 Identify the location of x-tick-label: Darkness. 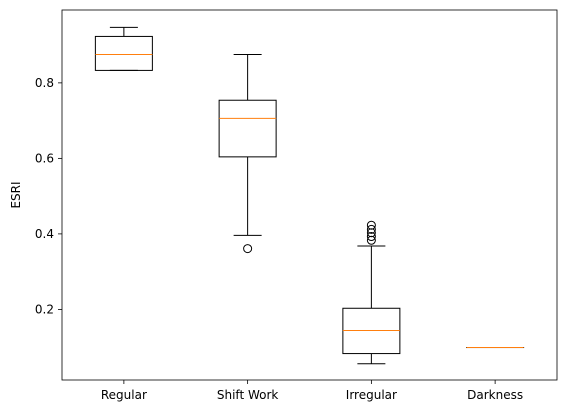
(495, 395).